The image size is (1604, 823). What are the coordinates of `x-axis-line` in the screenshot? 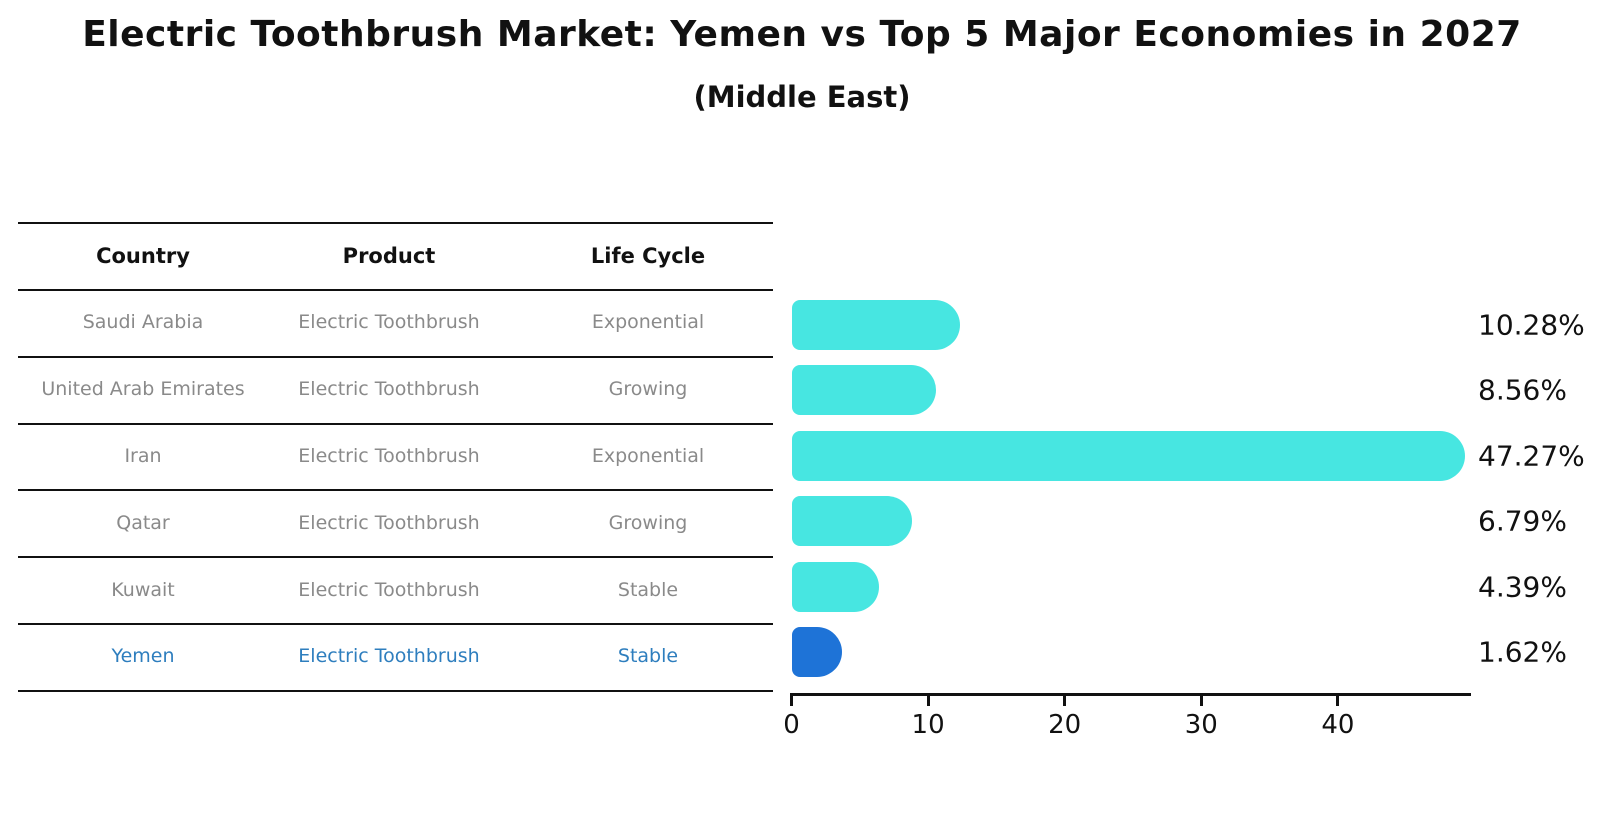 It's located at (1130, 694).